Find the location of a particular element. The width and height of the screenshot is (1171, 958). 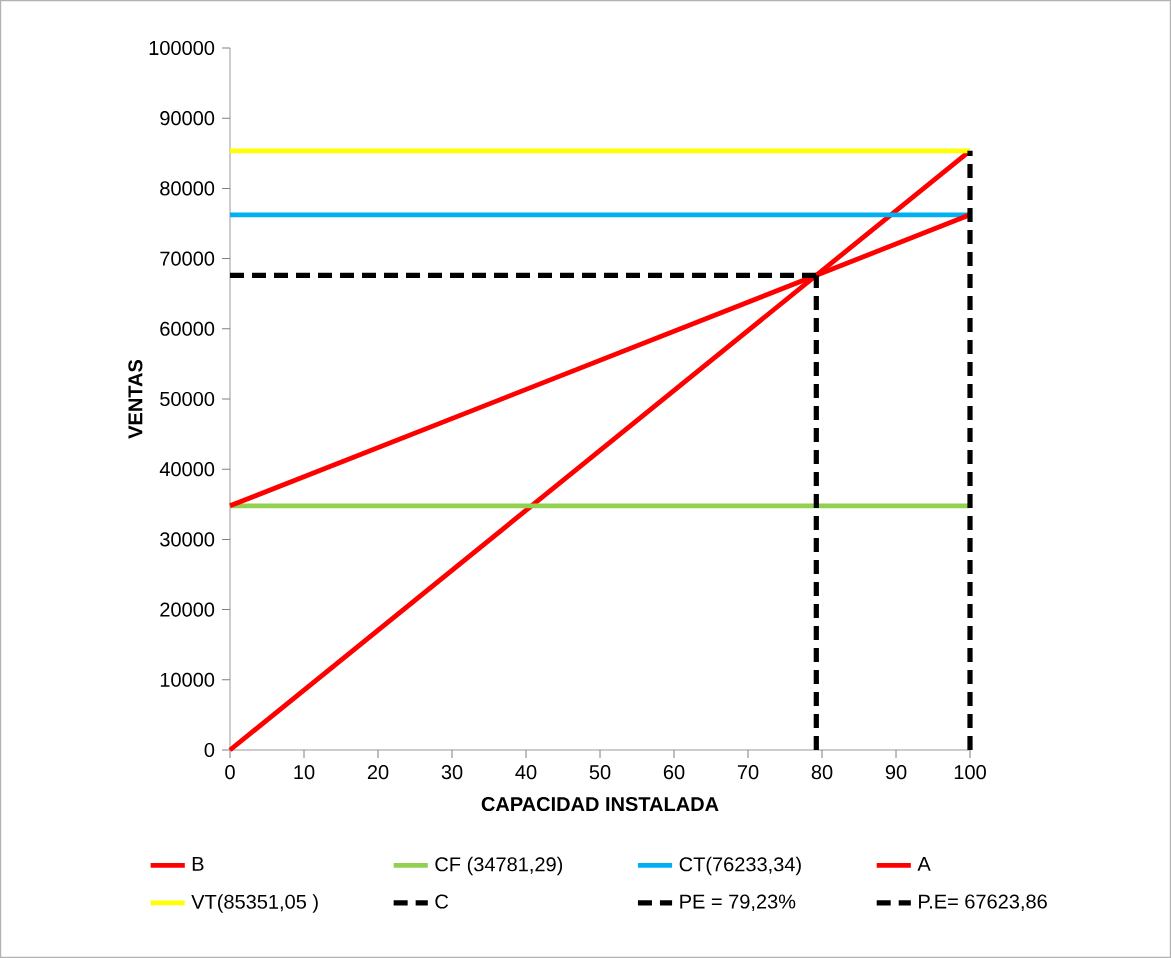

y-axis-title: VENTAS is located at coordinates (135, 399).